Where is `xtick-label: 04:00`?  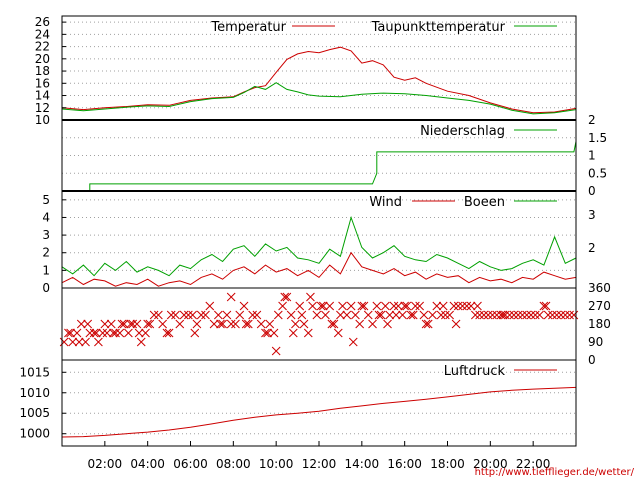
xtick-label: 04:00 is located at coordinates (147, 464).